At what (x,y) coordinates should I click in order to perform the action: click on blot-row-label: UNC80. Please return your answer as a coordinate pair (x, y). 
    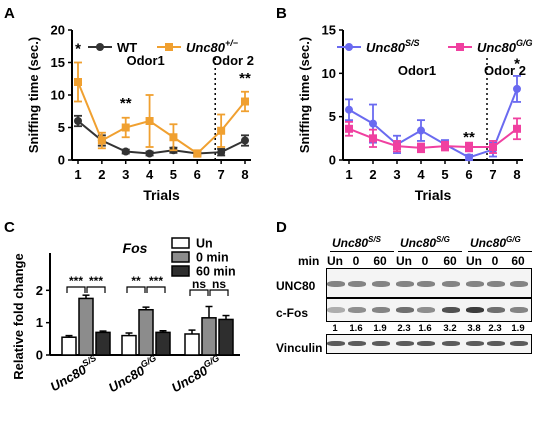
    Looking at the image, I should click on (296, 286).